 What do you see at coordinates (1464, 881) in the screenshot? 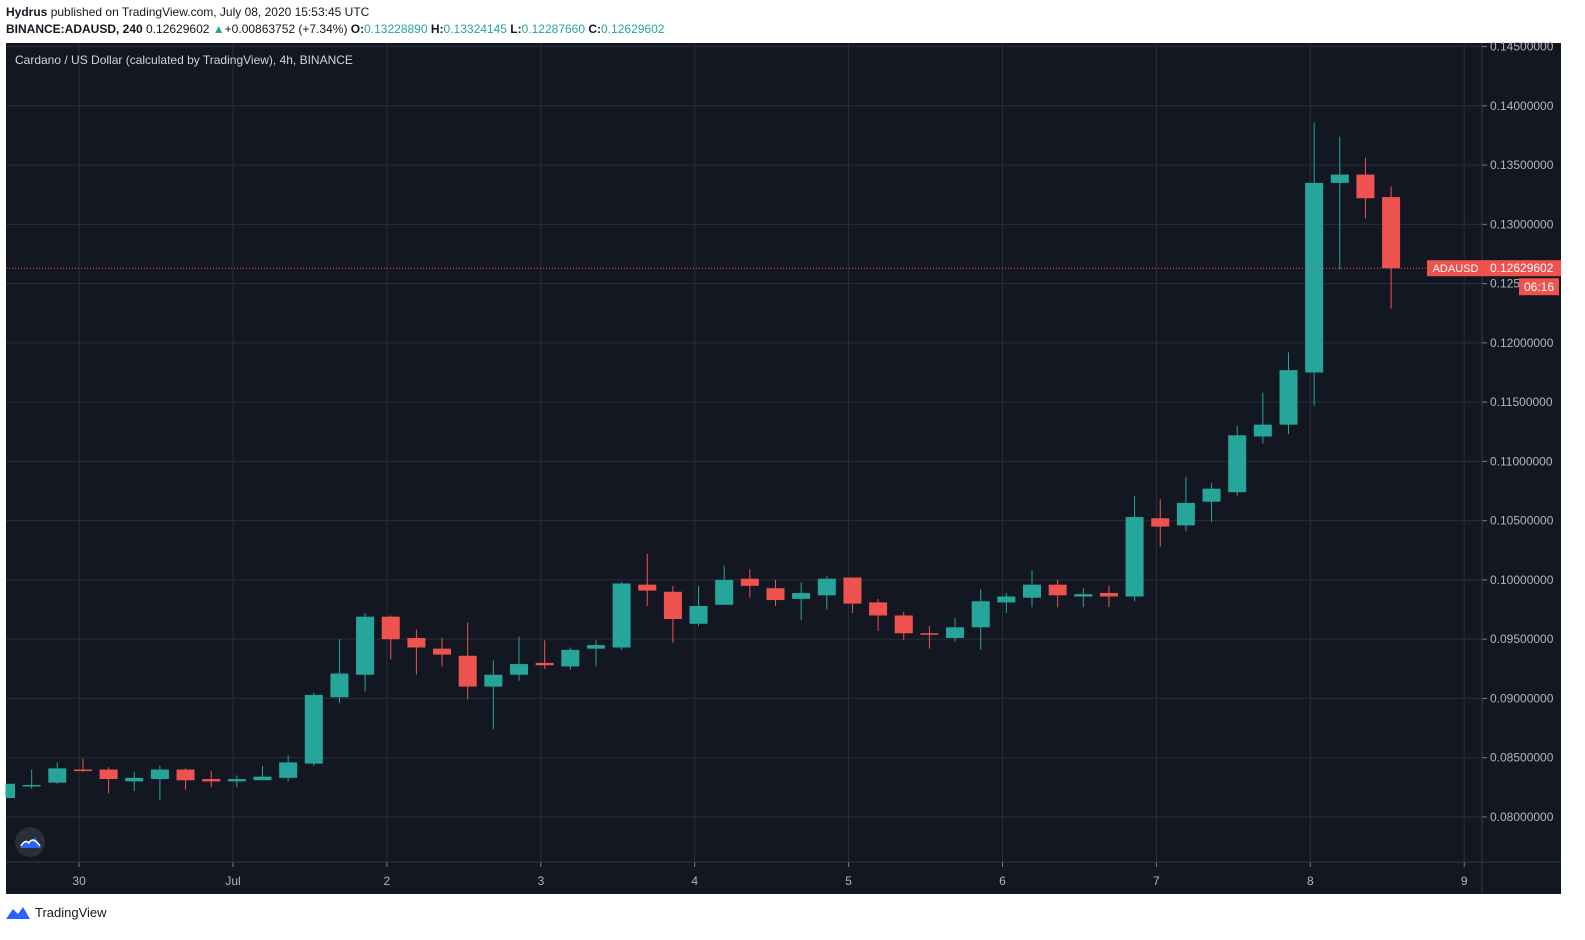
I see `x-tick-label: 9` at bounding box center [1464, 881].